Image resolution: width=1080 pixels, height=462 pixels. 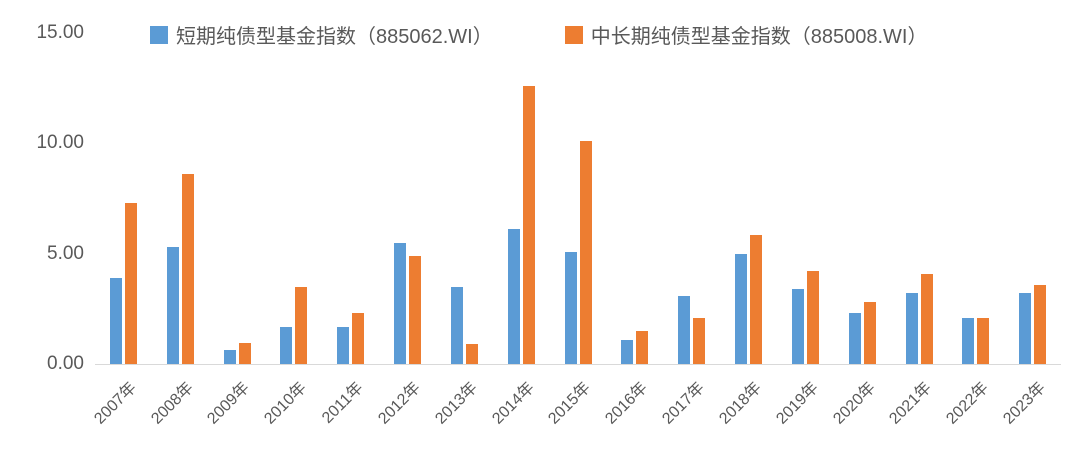 I want to click on x-tick-label: 2011年, so click(x=343, y=403).